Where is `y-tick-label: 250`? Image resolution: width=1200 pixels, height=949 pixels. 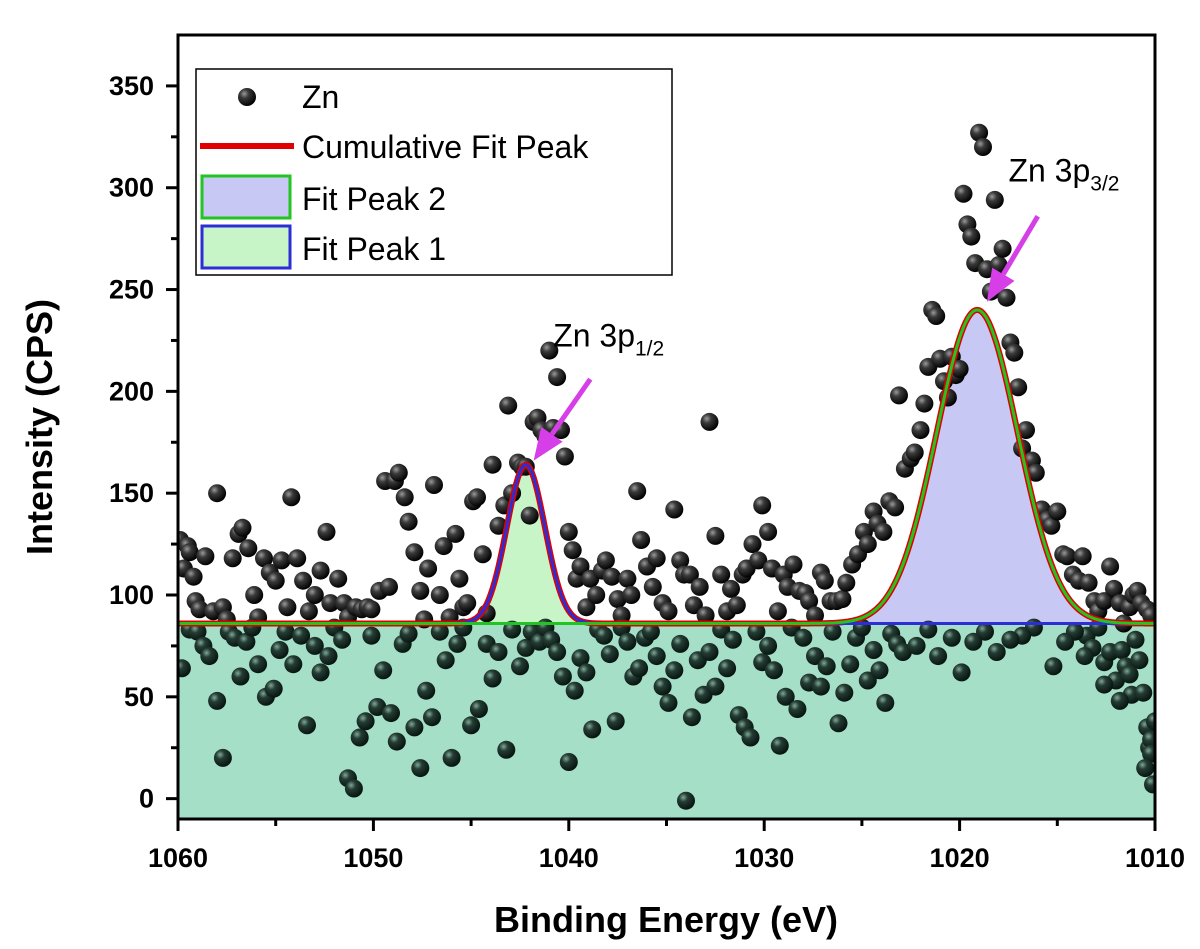 y-tick-label: 250 is located at coordinates (131, 290).